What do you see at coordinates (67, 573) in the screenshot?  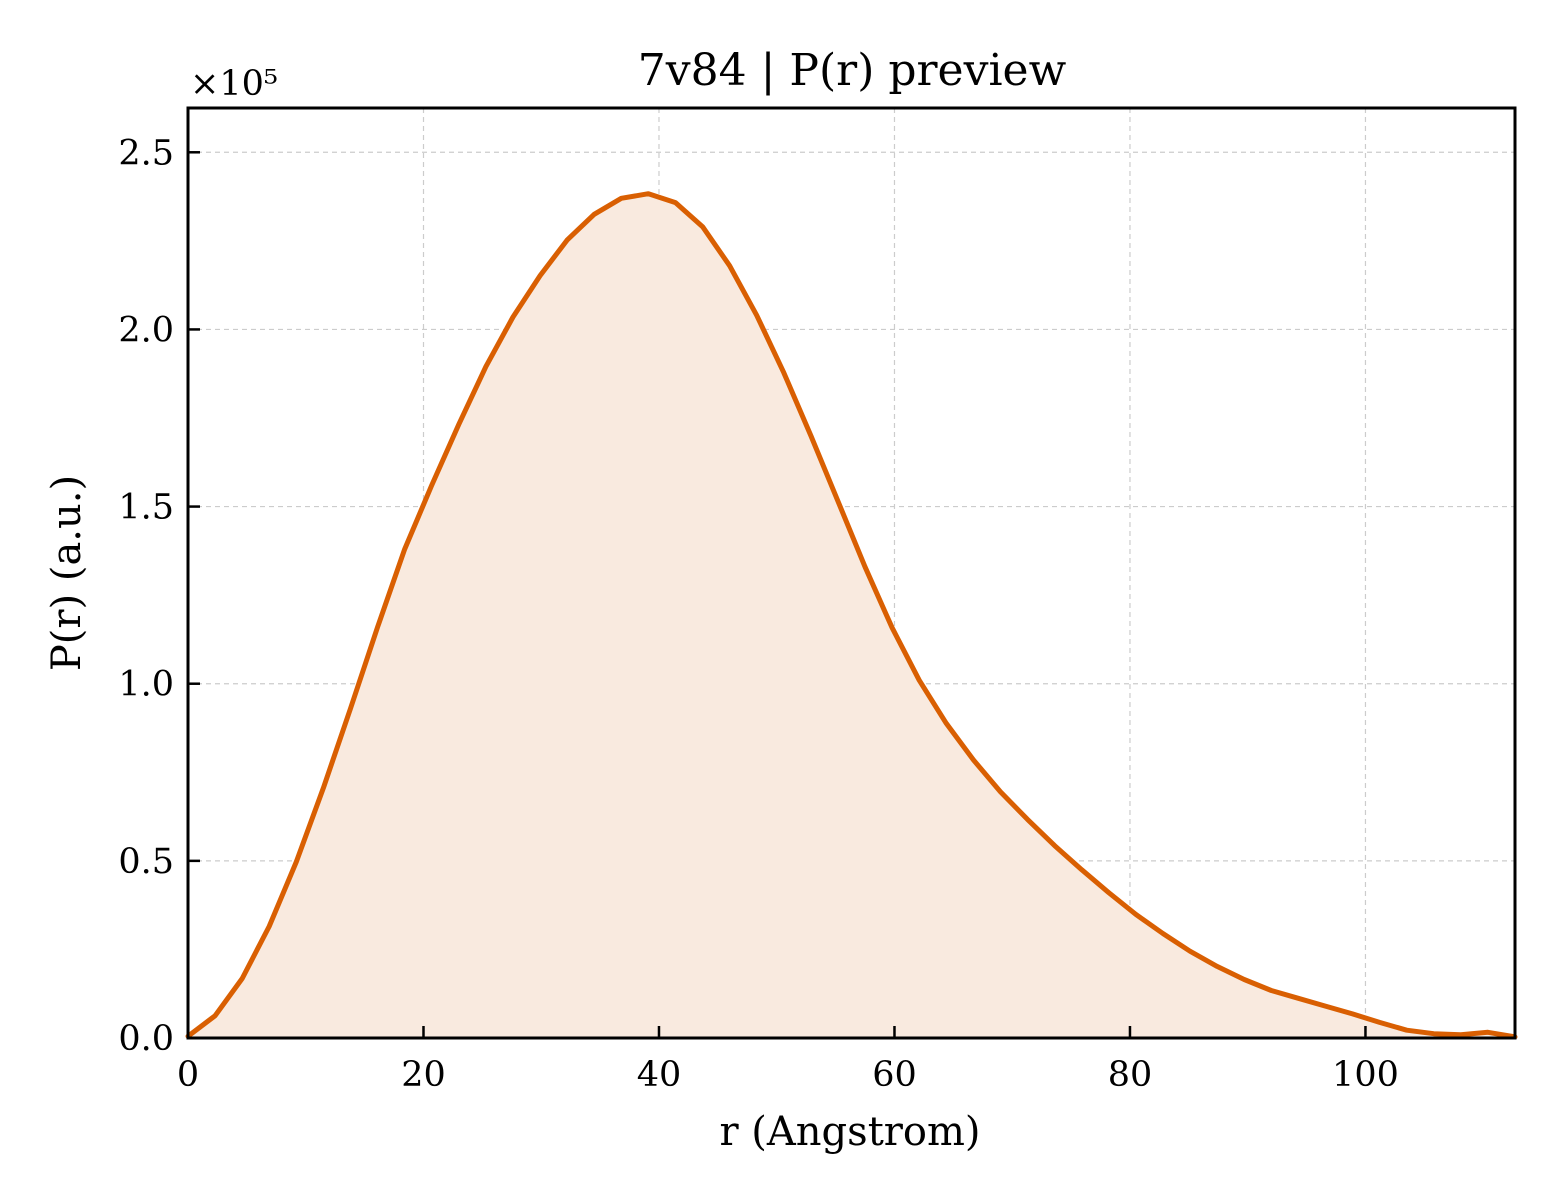 I see `y-axis-label: P(r) (a.u.)` at bounding box center [67, 573].